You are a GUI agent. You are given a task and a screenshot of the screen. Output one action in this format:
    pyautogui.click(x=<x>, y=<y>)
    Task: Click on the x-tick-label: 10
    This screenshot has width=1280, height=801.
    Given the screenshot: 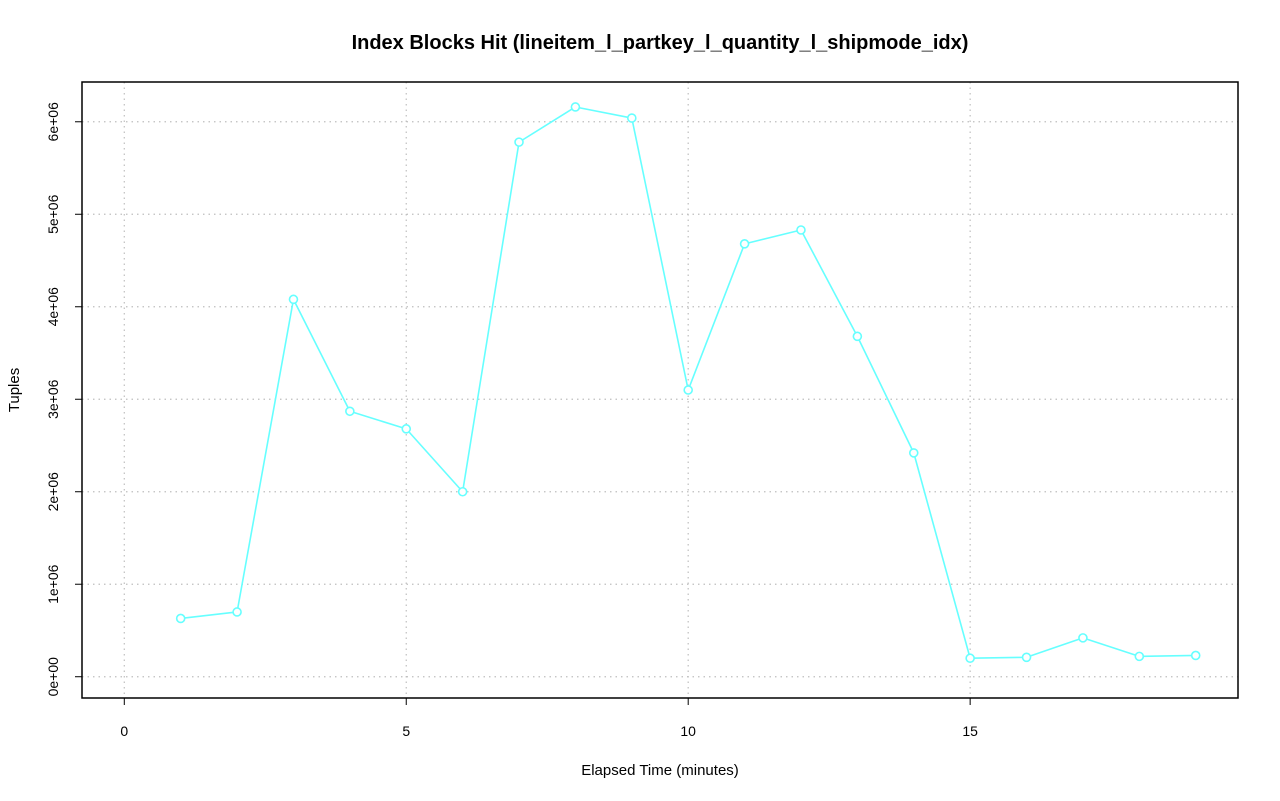 What is the action you would take?
    pyautogui.click(x=688, y=731)
    